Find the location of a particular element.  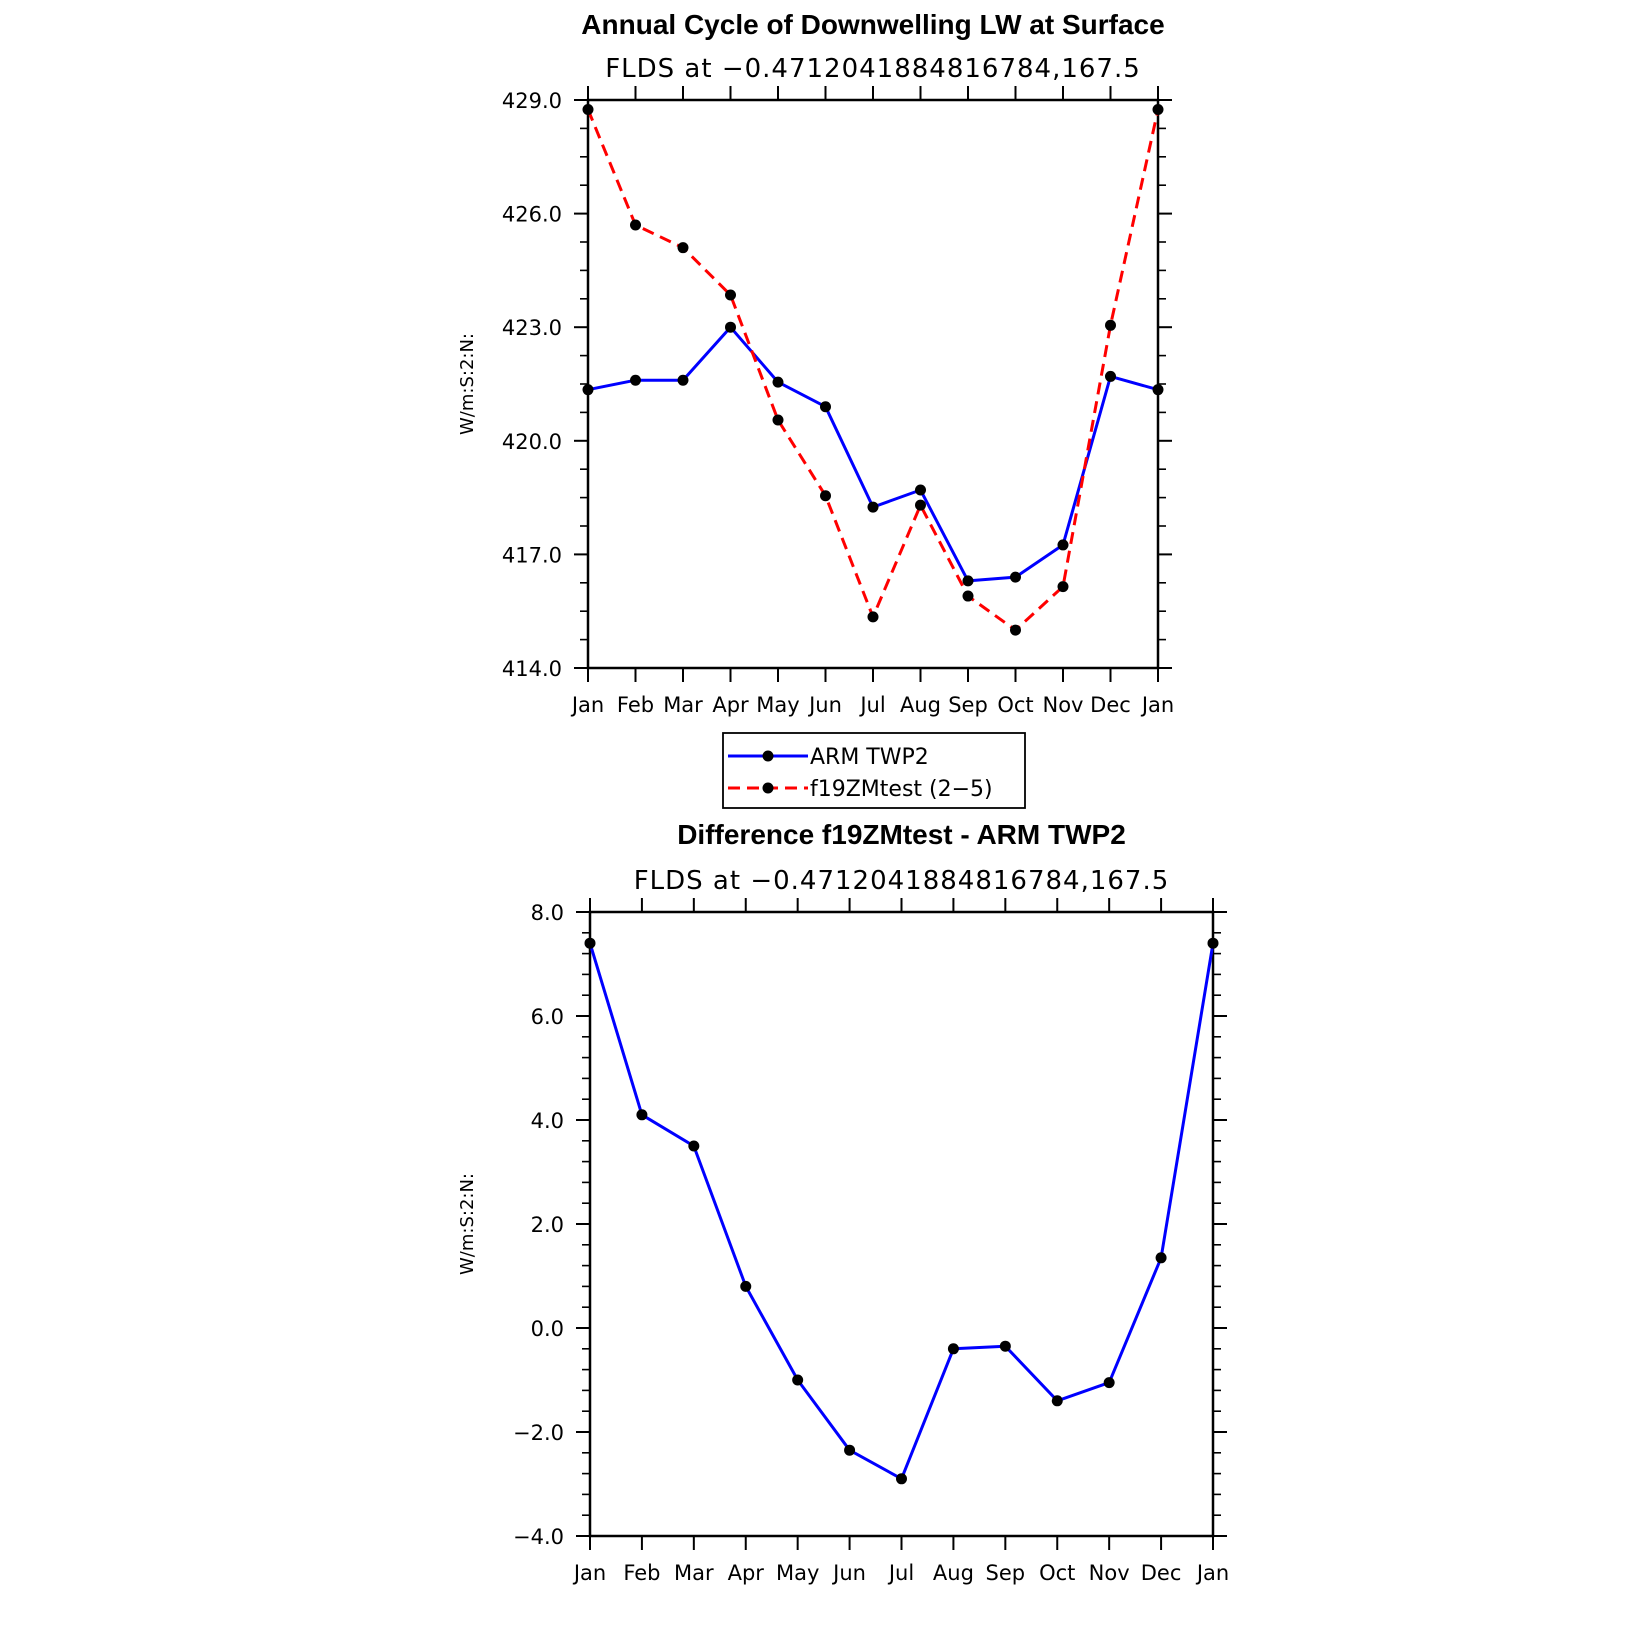

y-tick-label: −4.0 is located at coordinates (538, 1537).